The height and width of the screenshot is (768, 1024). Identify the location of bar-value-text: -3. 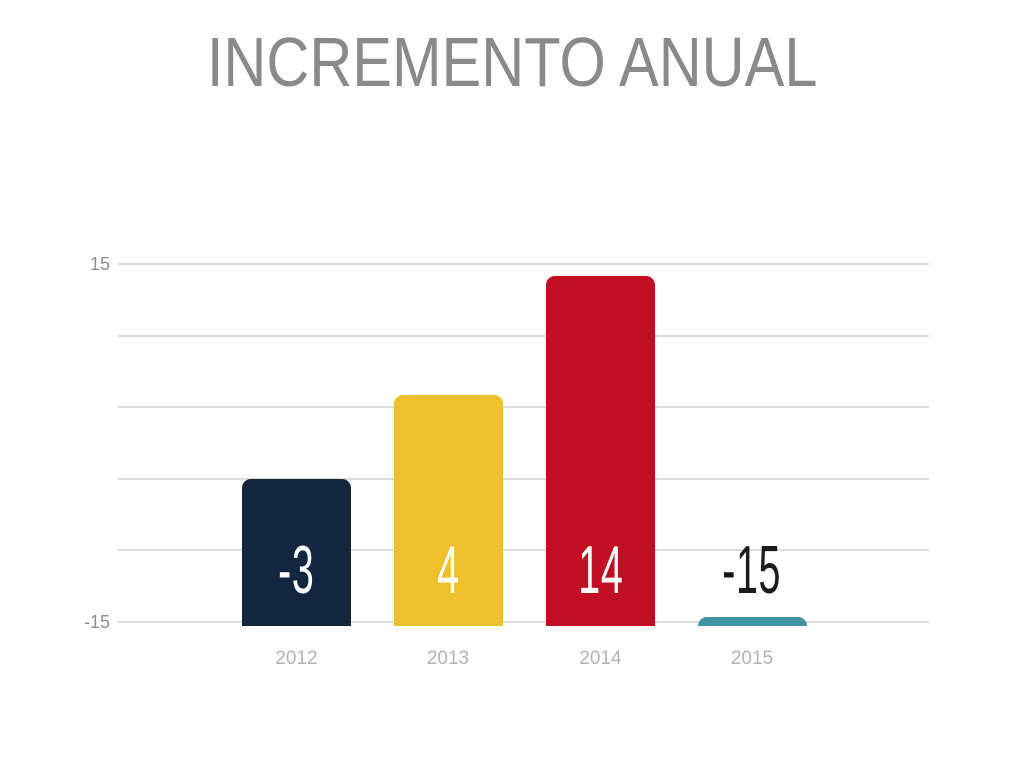
(296, 570).